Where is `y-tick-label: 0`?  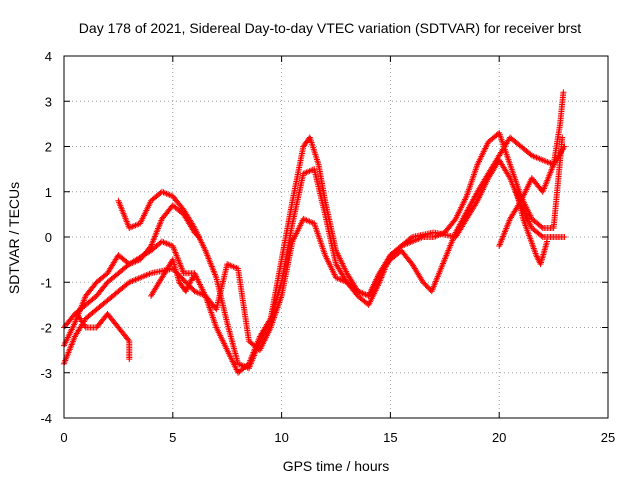
y-tick-label: 0 is located at coordinates (48, 237).